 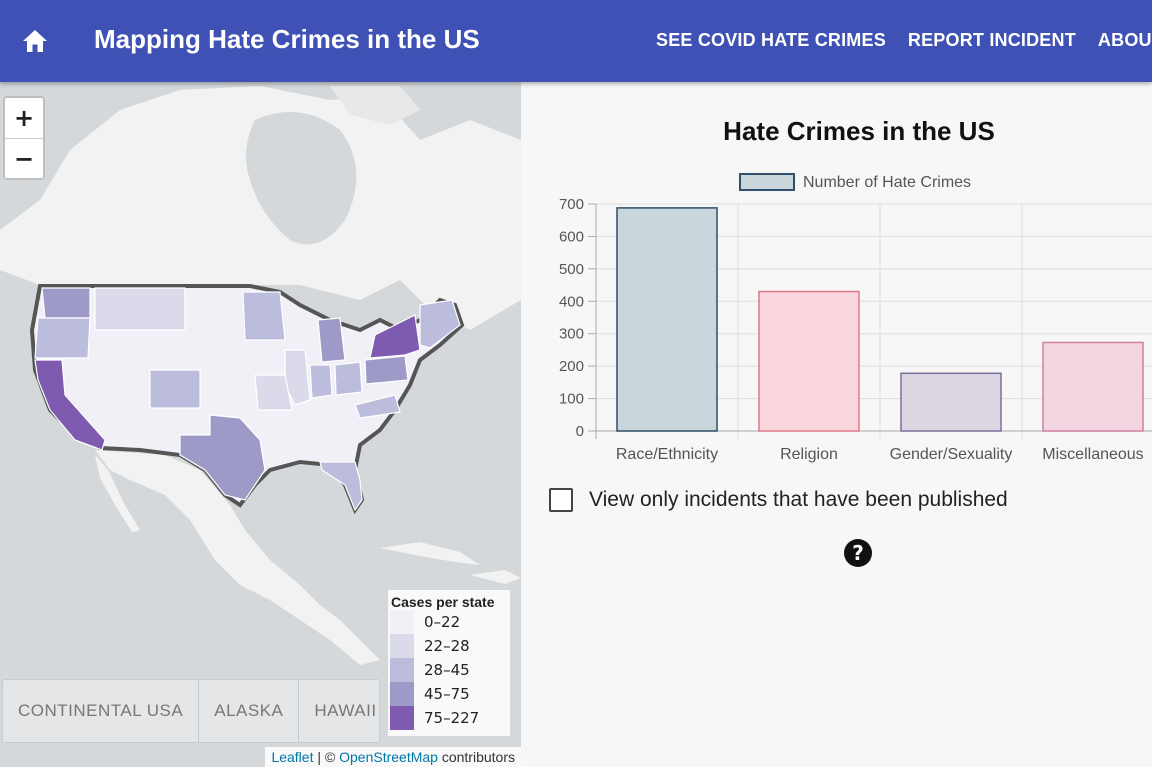 I want to click on legend-row: 28–45, so click(x=449, y=670).